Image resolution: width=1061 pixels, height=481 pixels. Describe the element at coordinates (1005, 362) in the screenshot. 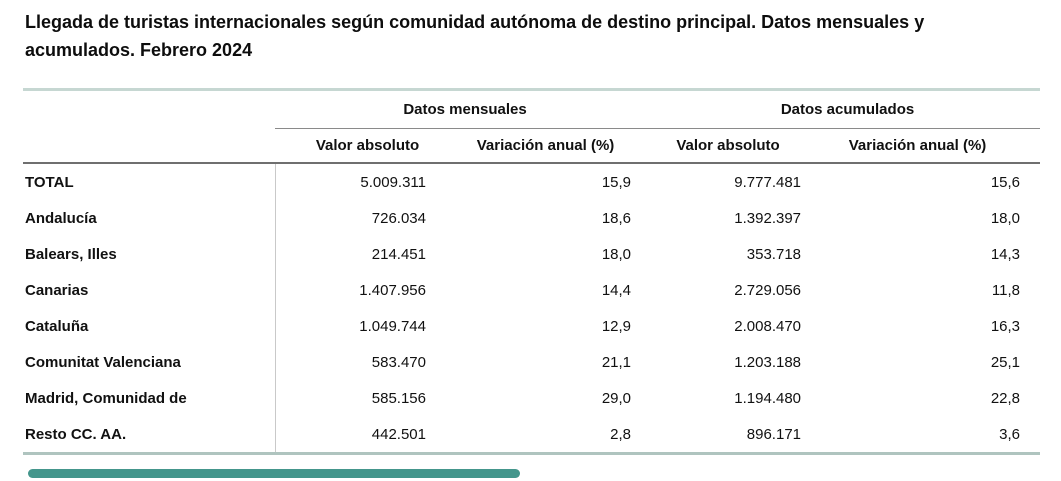

I see `cumulative-variation-cell: 25,1` at that location.